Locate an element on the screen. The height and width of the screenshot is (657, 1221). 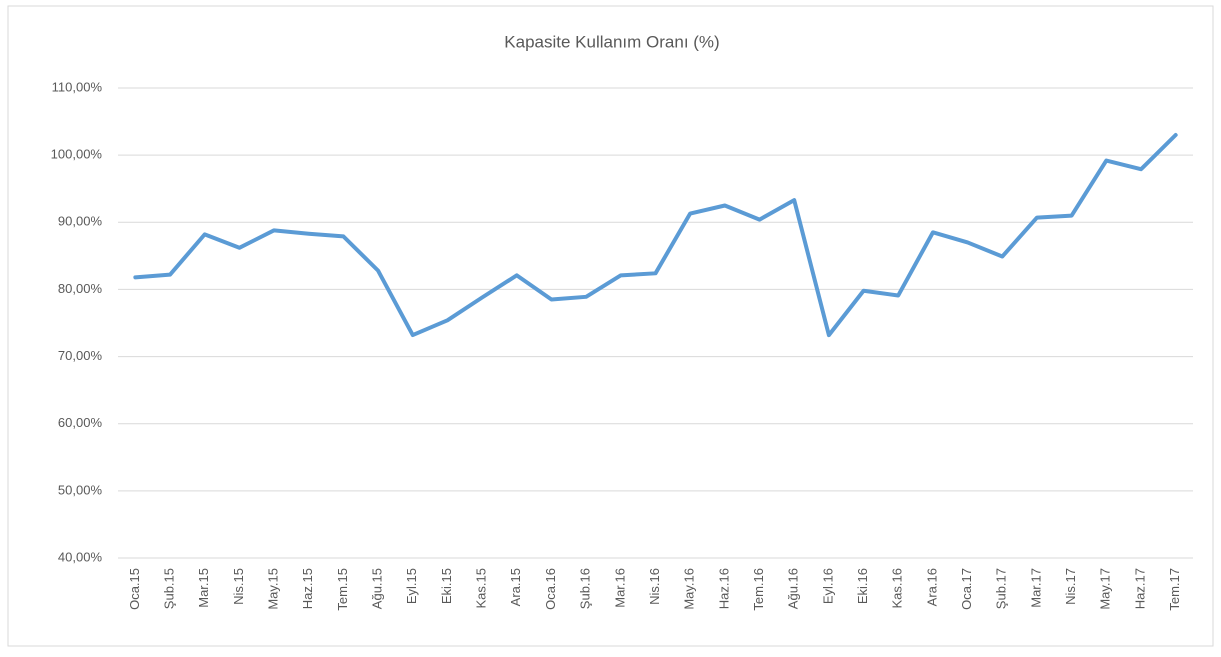
x-tick-label: Haz.16 is located at coordinates (723, 588).